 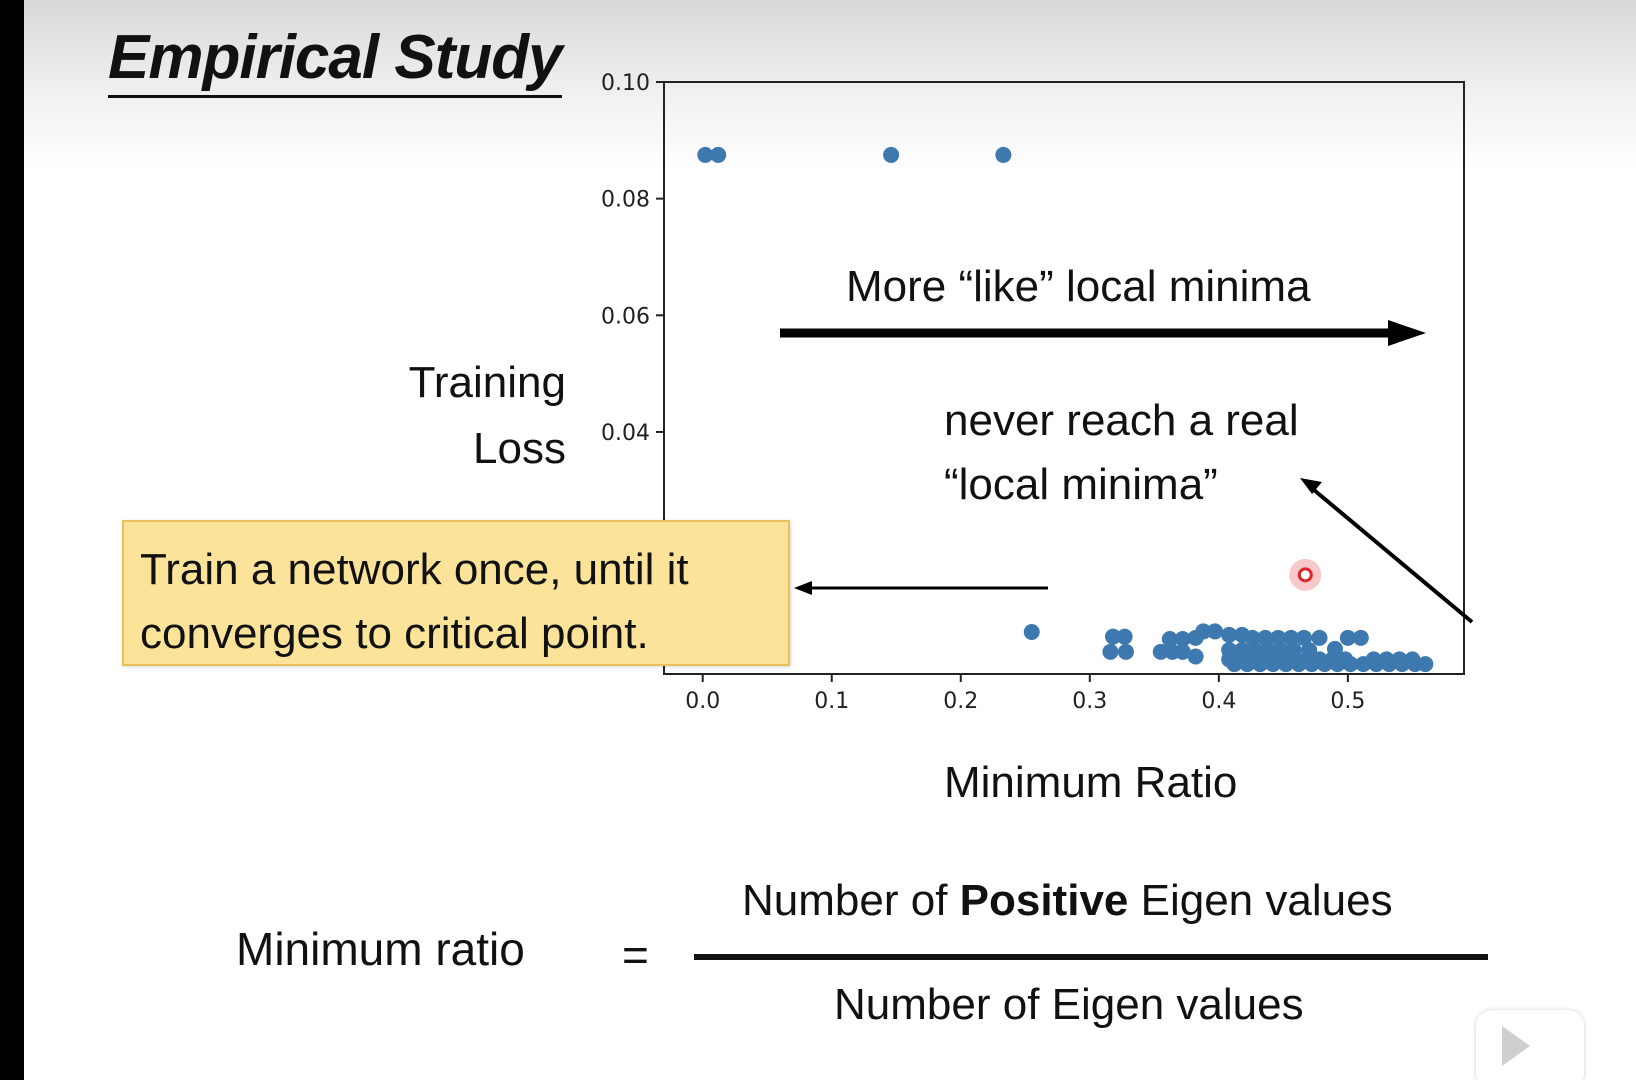 What do you see at coordinates (1347, 701) in the screenshot?
I see `x-tick-label: 0.5` at bounding box center [1347, 701].